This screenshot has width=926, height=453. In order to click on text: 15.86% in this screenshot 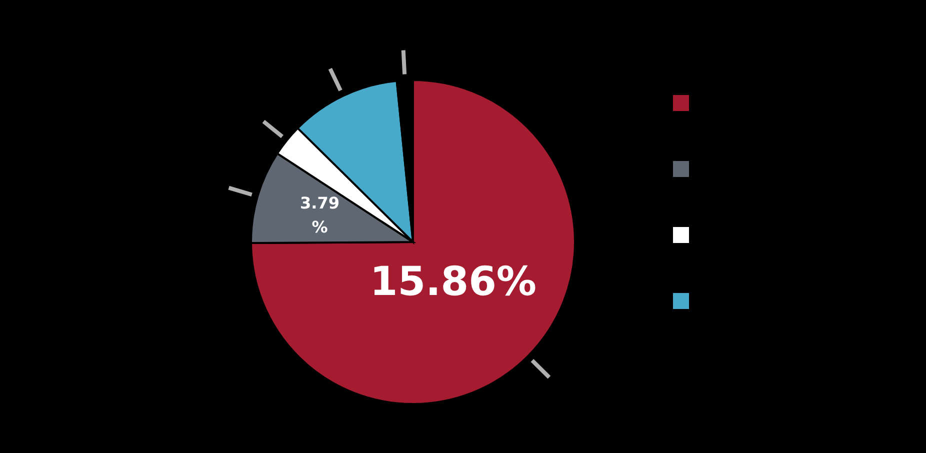, I will do `click(453, 281)`.